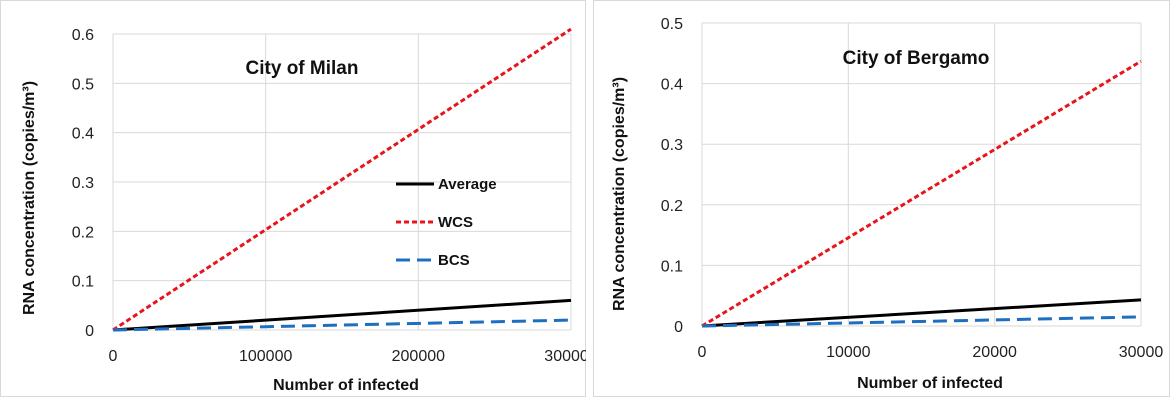 The height and width of the screenshot is (397, 1170). I want to click on legend-label: WCS, so click(455, 222).